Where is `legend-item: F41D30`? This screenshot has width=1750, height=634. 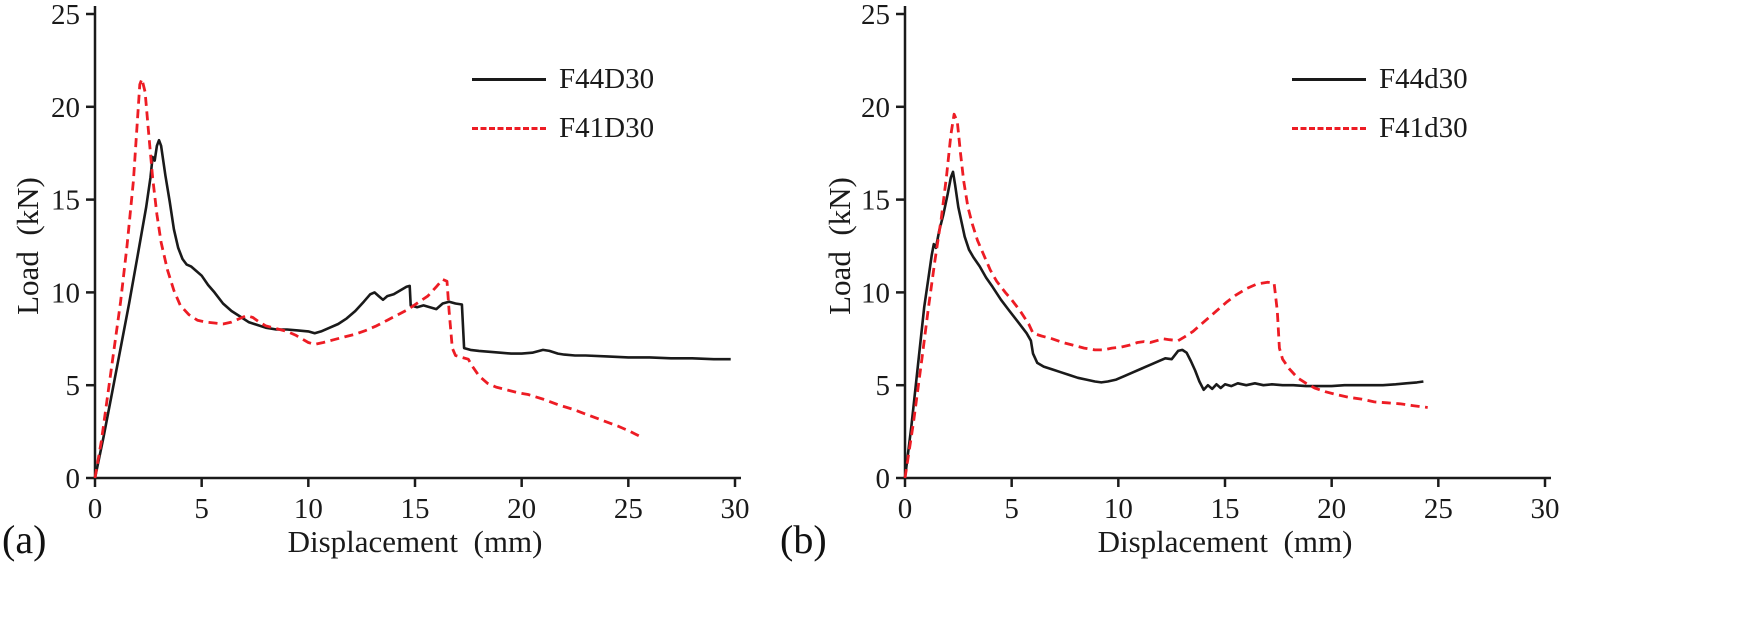
legend-item: F41D30 is located at coordinates (563, 128).